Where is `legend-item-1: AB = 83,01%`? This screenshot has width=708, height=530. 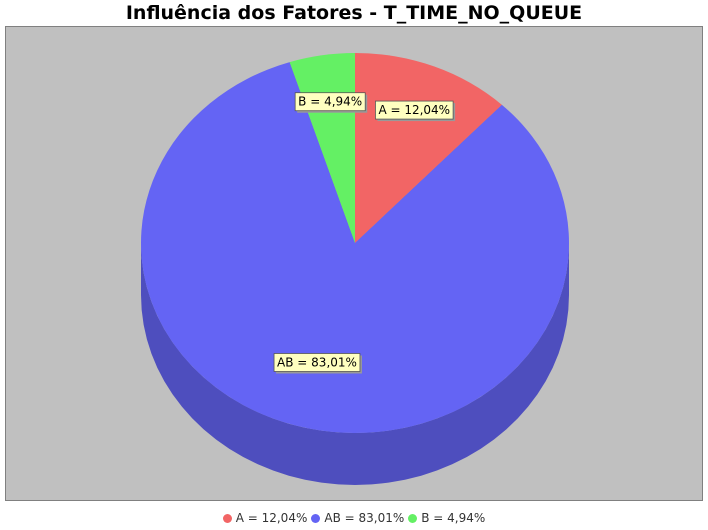
legend-item-1: AB = 83,01% is located at coordinates (357, 518).